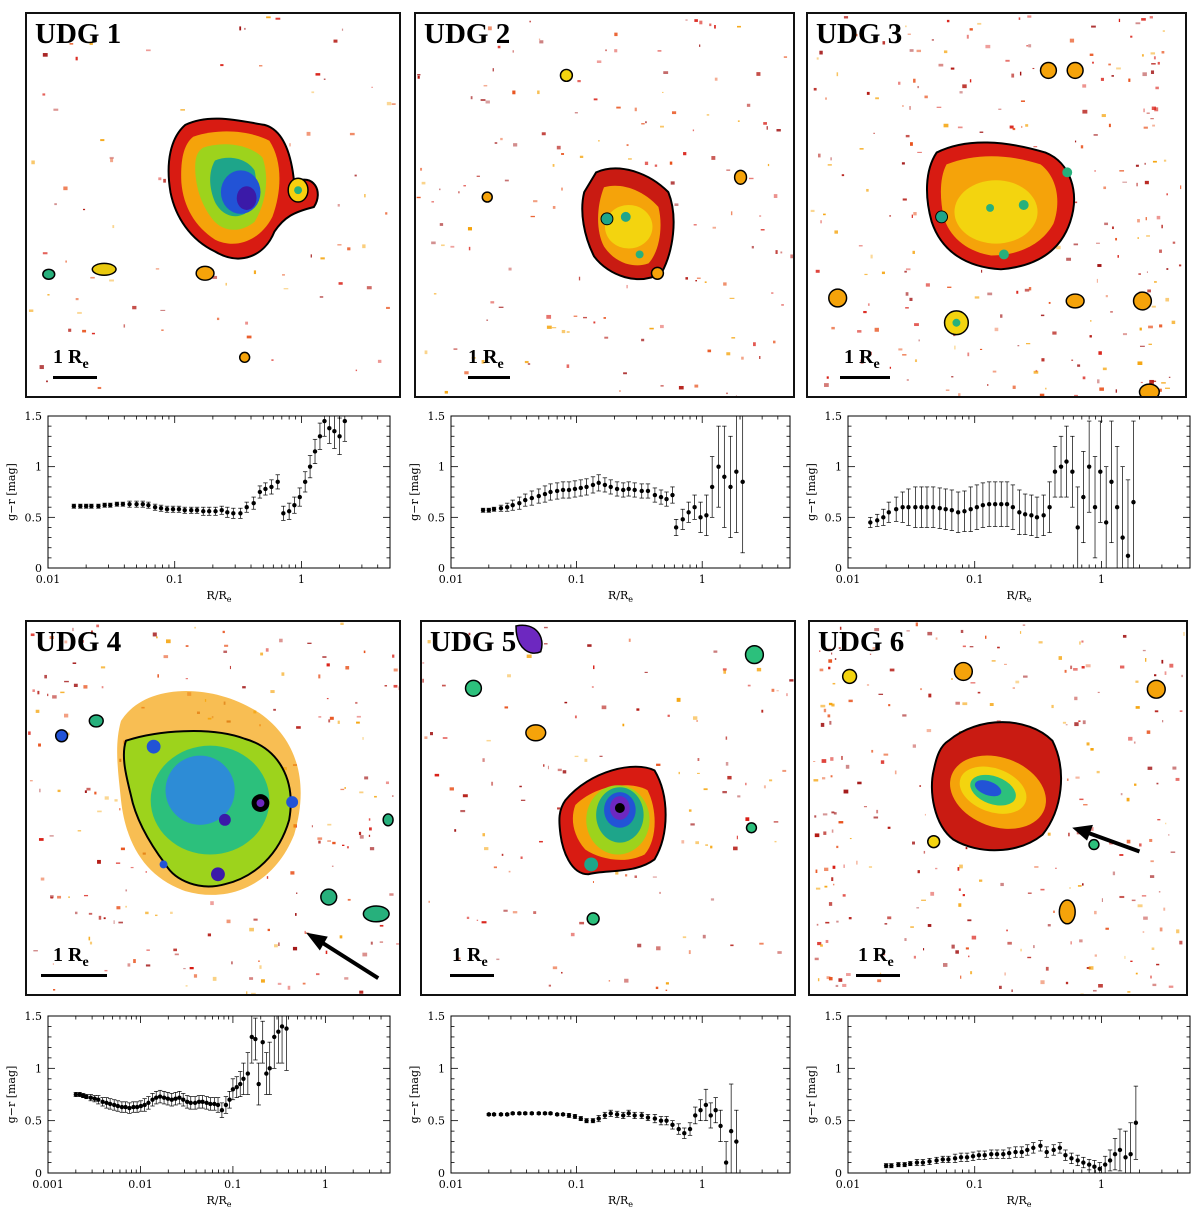 The height and width of the screenshot is (1217, 1200). Describe the element at coordinates (996, 205) in the screenshot. I see `noise-field` at that location.